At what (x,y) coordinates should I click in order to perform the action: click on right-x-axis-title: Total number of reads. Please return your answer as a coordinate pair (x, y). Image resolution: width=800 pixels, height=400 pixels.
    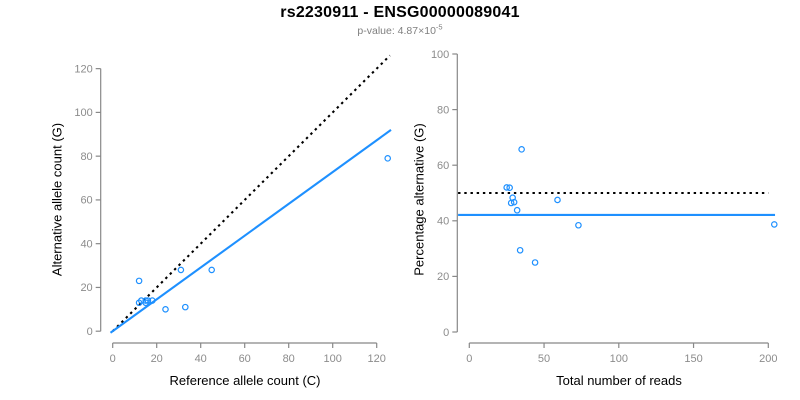
    Looking at the image, I should click on (619, 380).